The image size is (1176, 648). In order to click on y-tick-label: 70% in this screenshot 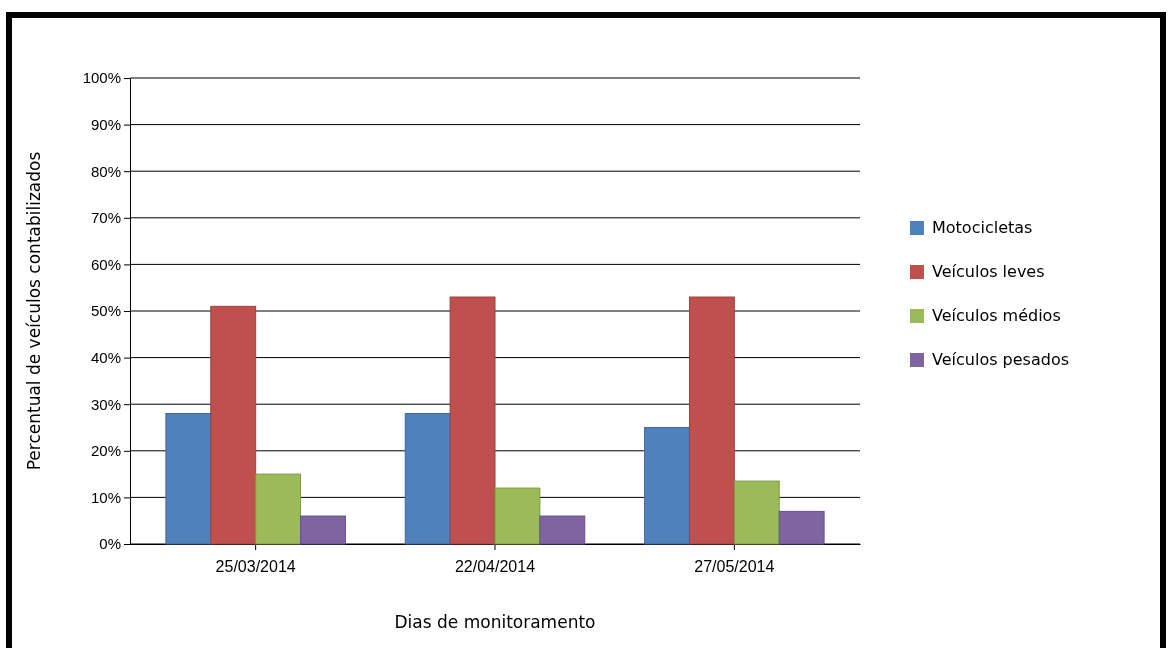, I will do `click(105, 218)`.